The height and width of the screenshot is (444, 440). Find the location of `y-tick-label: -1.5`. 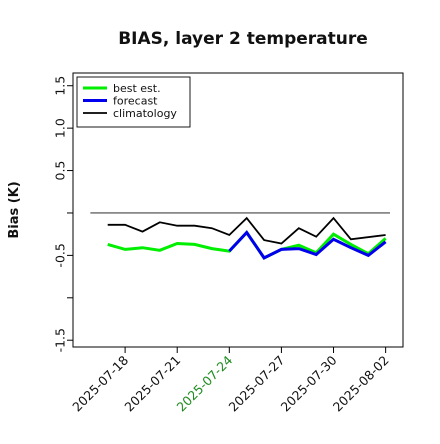

y-tick-label: -1.5 is located at coordinates (59, 340).